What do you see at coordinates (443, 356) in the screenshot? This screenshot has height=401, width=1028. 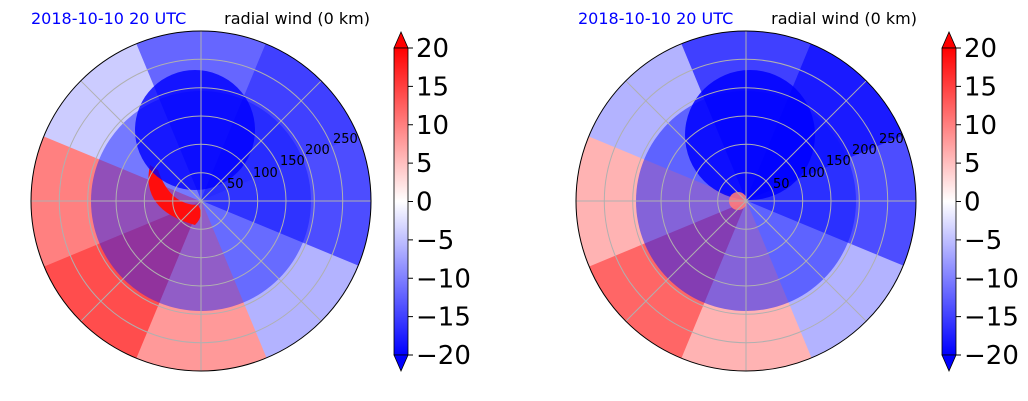 I see `panel-1-colorbar-tick-label: −20` at bounding box center [443, 356].